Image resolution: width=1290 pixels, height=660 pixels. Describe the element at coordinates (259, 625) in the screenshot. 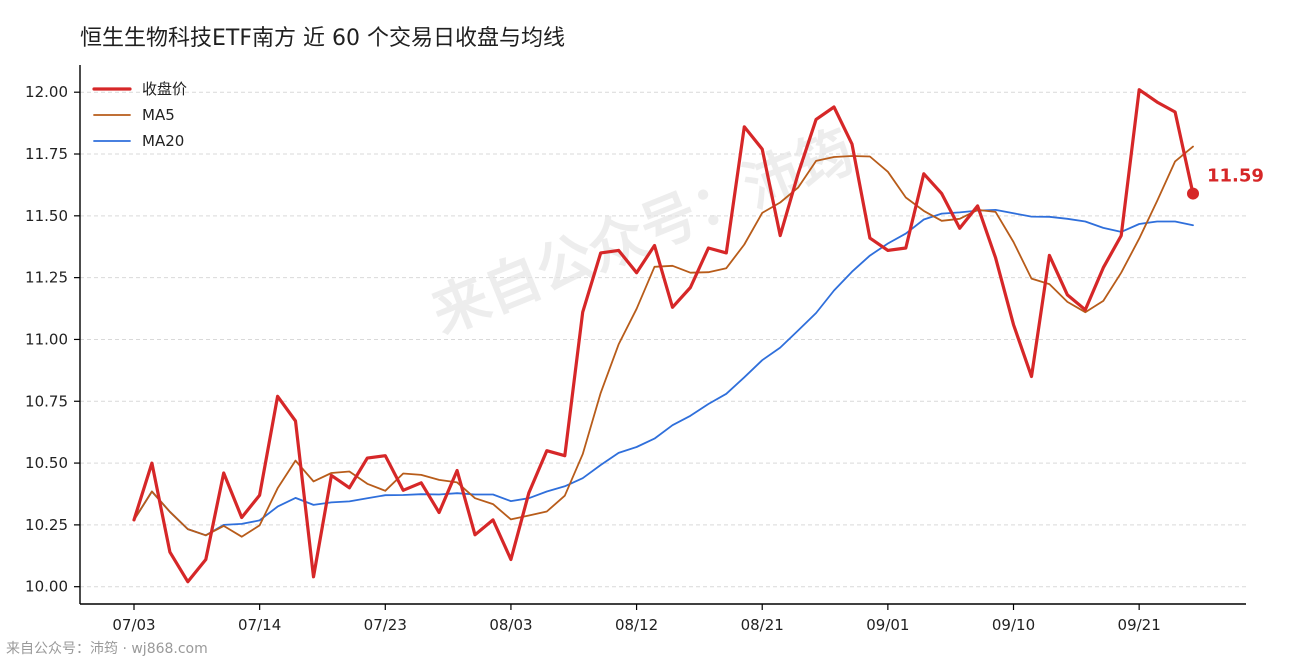

I see `x-tick-label: 07/14` at that location.